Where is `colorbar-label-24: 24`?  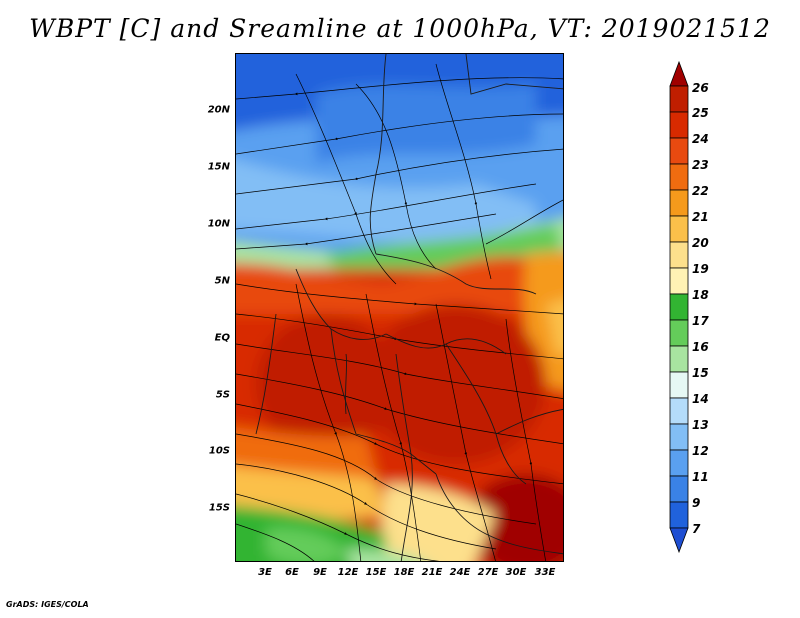 colorbar-label-24: 24 is located at coordinates (700, 139).